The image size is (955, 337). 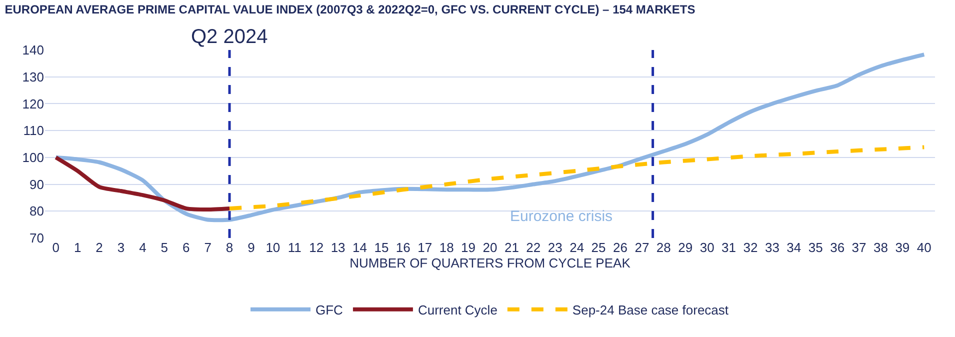 What do you see at coordinates (33, 50) in the screenshot?
I see `y-tick-label: 140` at bounding box center [33, 50].